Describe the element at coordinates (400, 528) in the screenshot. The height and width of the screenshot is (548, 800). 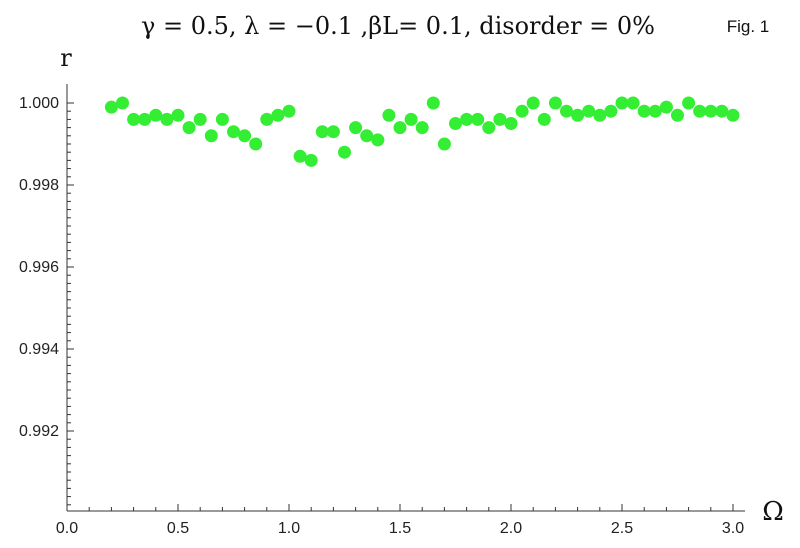
I see `x-tick-label: 1.5` at that location.